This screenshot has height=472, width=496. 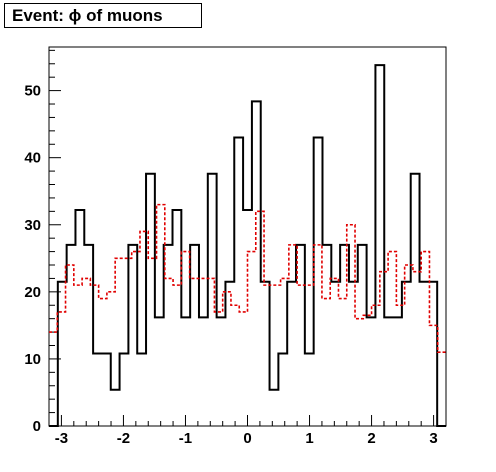 I want to click on x-tick-label: 1, so click(x=309, y=438).